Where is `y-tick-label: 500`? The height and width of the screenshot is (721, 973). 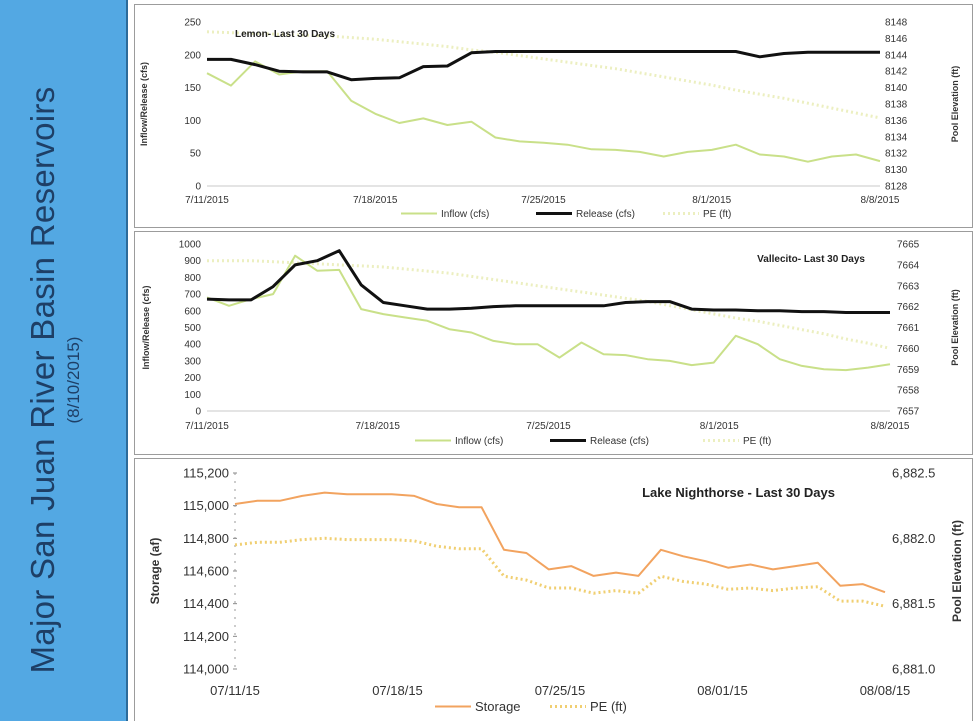
y-tick-label: 500 is located at coordinates (192, 328).